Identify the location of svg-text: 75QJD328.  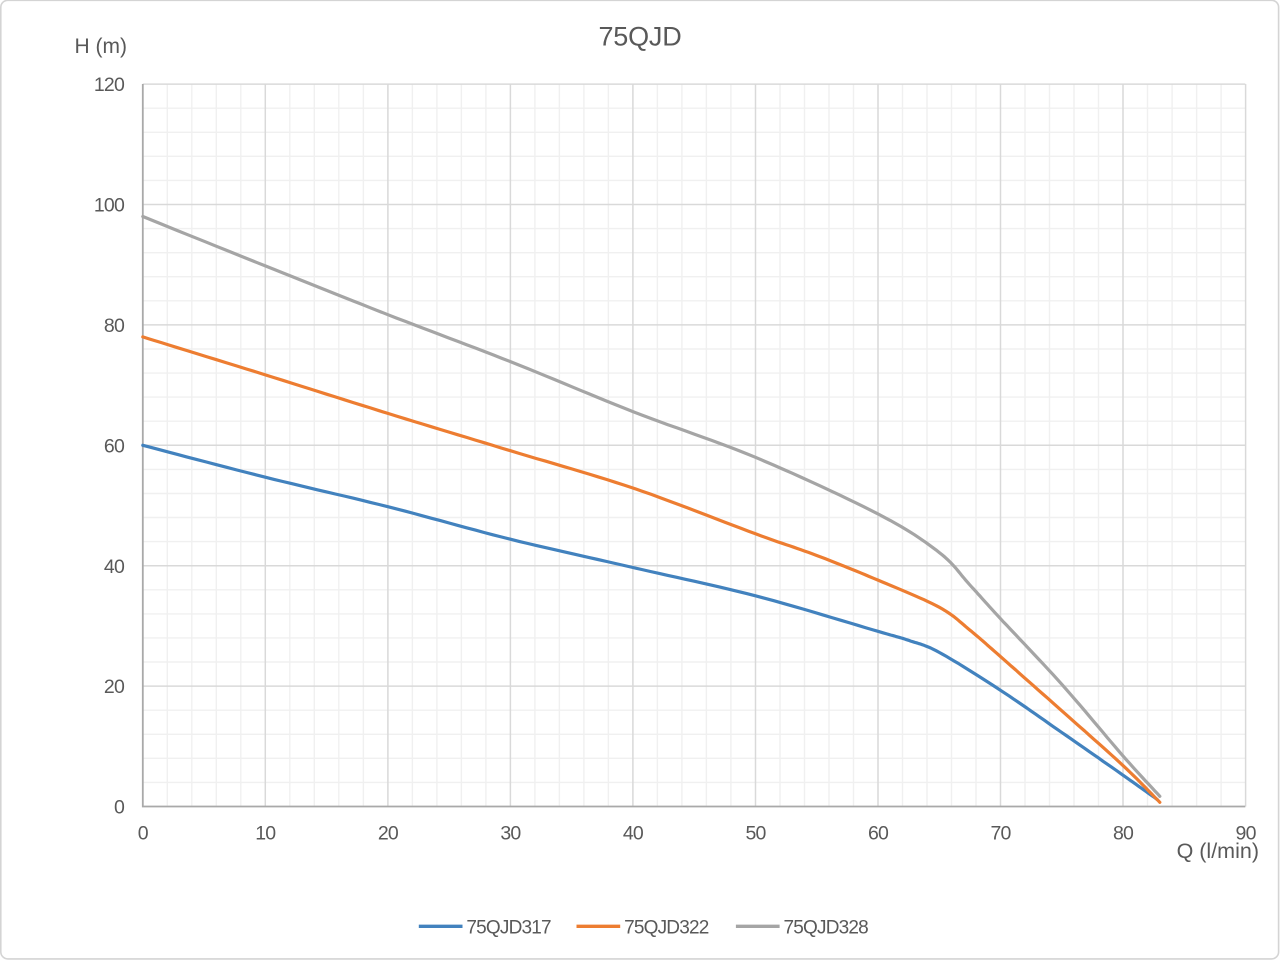
(826, 928).